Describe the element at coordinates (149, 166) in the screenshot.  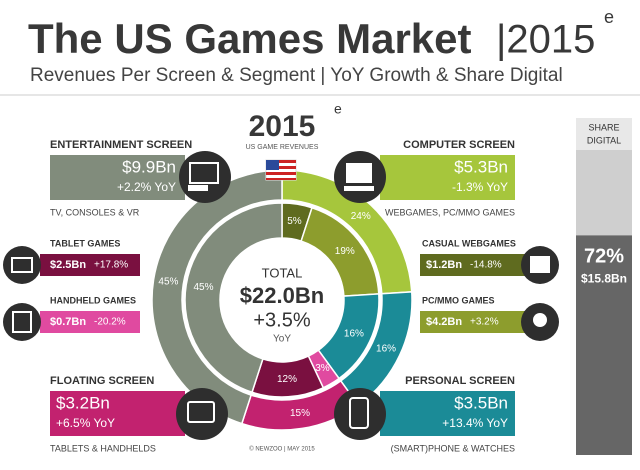
I see `screen-revenue: $9.9Bn` at that location.